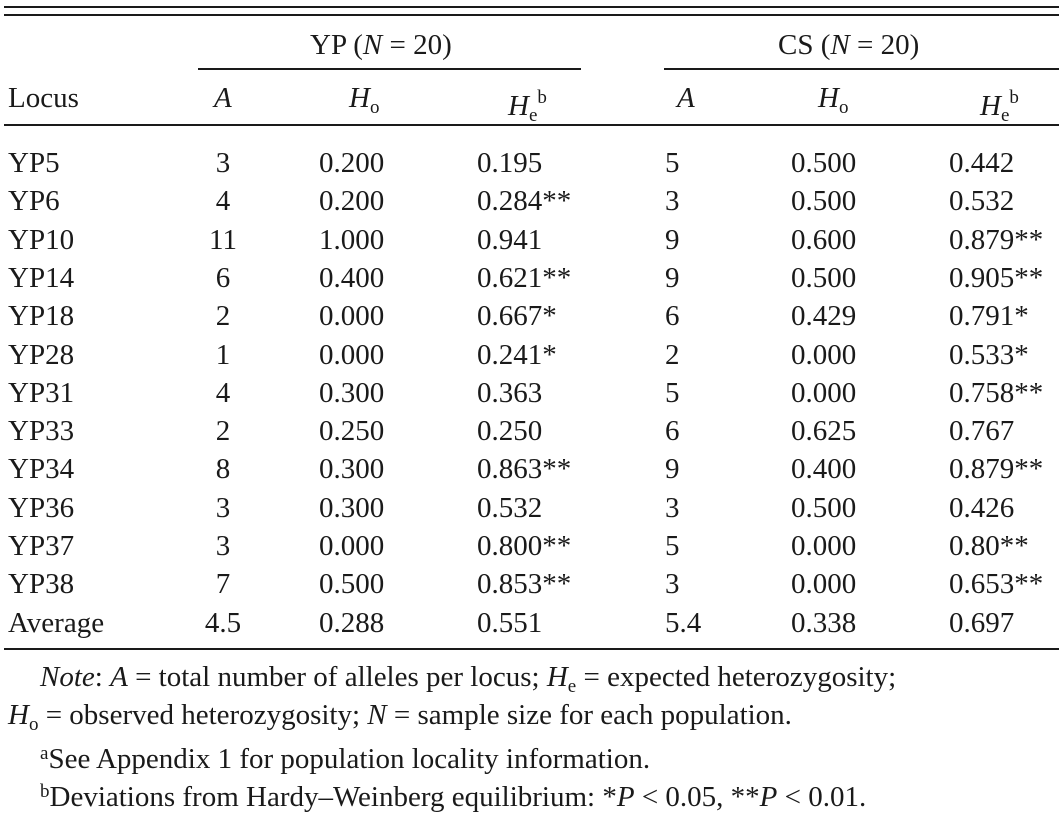 This screenshot has width=1063, height=821. What do you see at coordinates (996, 584) in the screenshot?
I see `cell-cs-he: 0.653**` at bounding box center [996, 584].